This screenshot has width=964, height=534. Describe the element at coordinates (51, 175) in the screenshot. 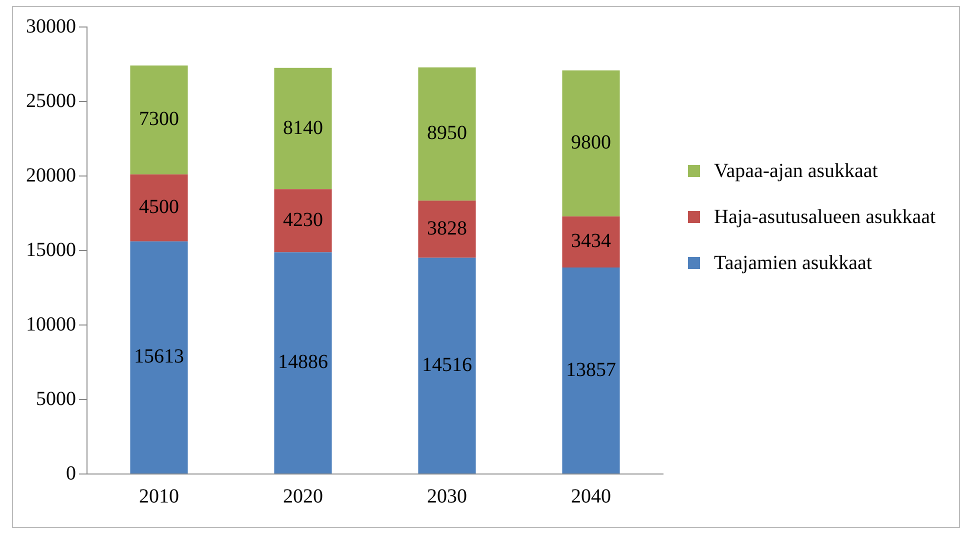

I see `y-tick-label: 20000` at that location.